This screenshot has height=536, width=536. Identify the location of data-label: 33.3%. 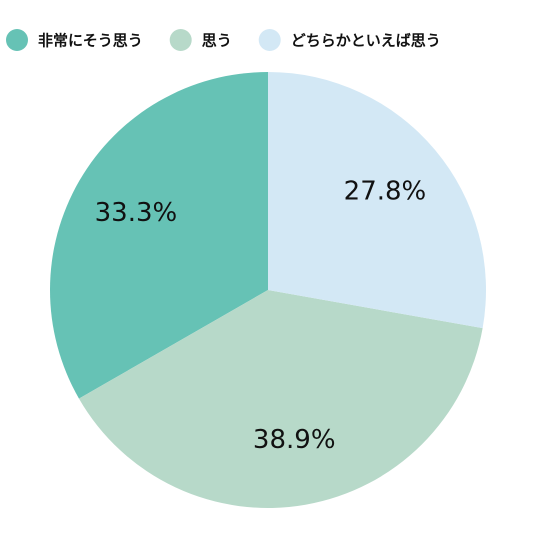
(136, 213).